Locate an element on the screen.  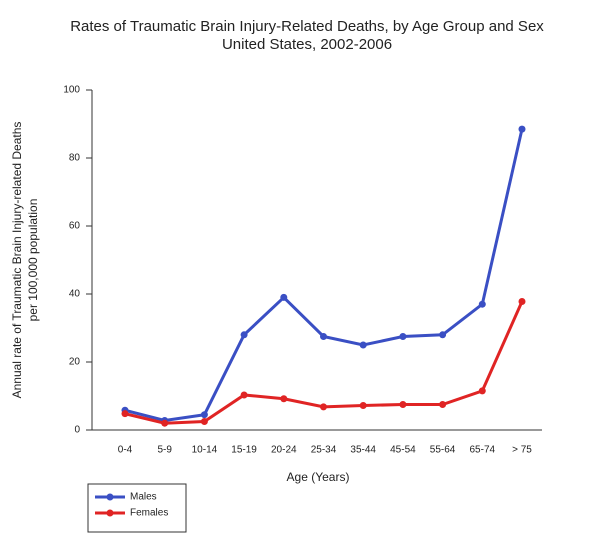
chart-subtitle: United States, 2002-2006 is located at coordinates (307, 44).